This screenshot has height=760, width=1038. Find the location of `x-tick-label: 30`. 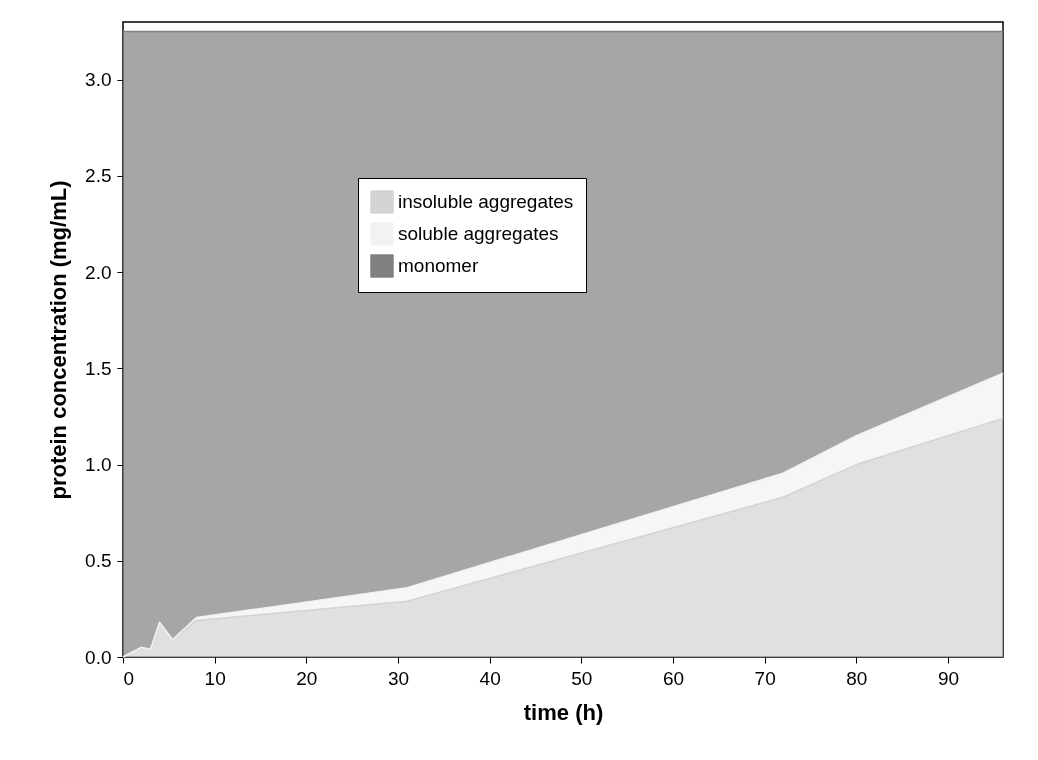

x-tick-label: 30 is located at coordinates (398, 678).